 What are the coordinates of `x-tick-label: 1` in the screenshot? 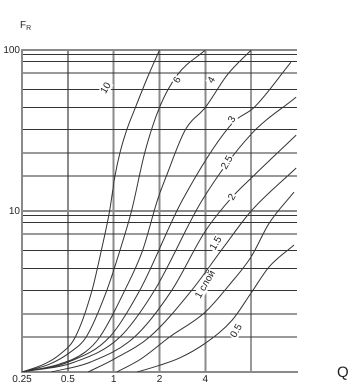 It's located at (113, 379).